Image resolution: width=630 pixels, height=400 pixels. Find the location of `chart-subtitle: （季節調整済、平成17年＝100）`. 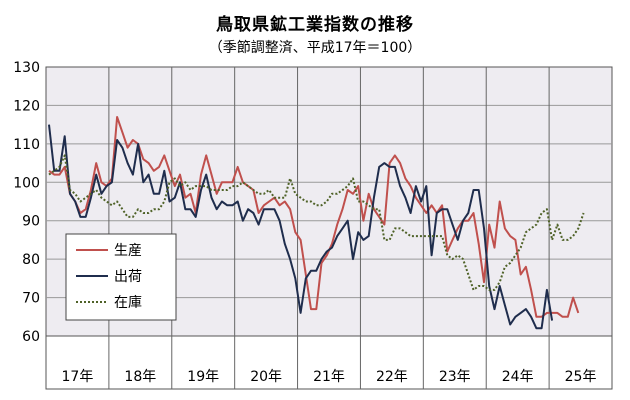

chart-subtitle: （季節調整済、平成17年＝100） is located at coordinates (315, 48).